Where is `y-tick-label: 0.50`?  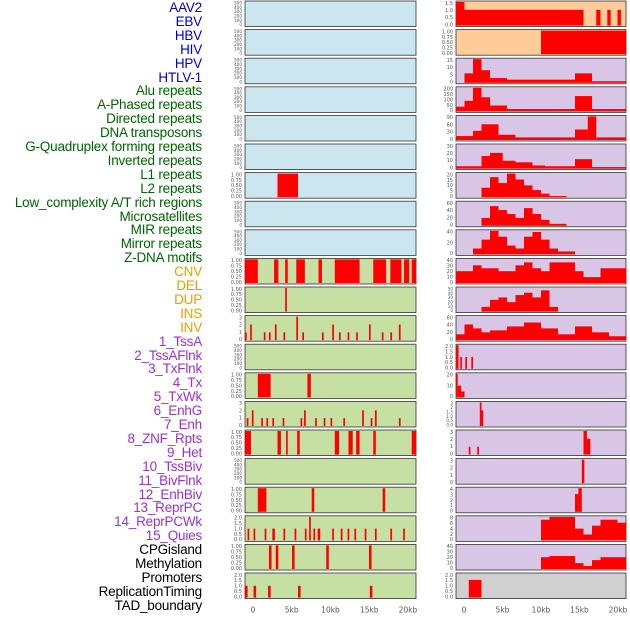
y-tick-label: 0.50 is located at coordinates (236, 386).